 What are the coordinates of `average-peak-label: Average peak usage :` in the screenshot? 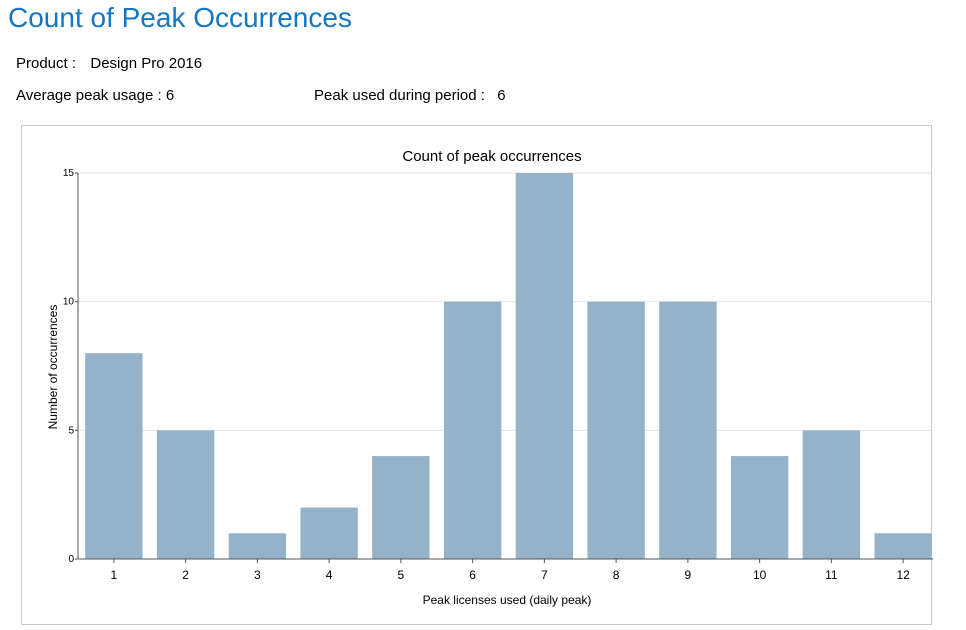 It's located at (89, 95).